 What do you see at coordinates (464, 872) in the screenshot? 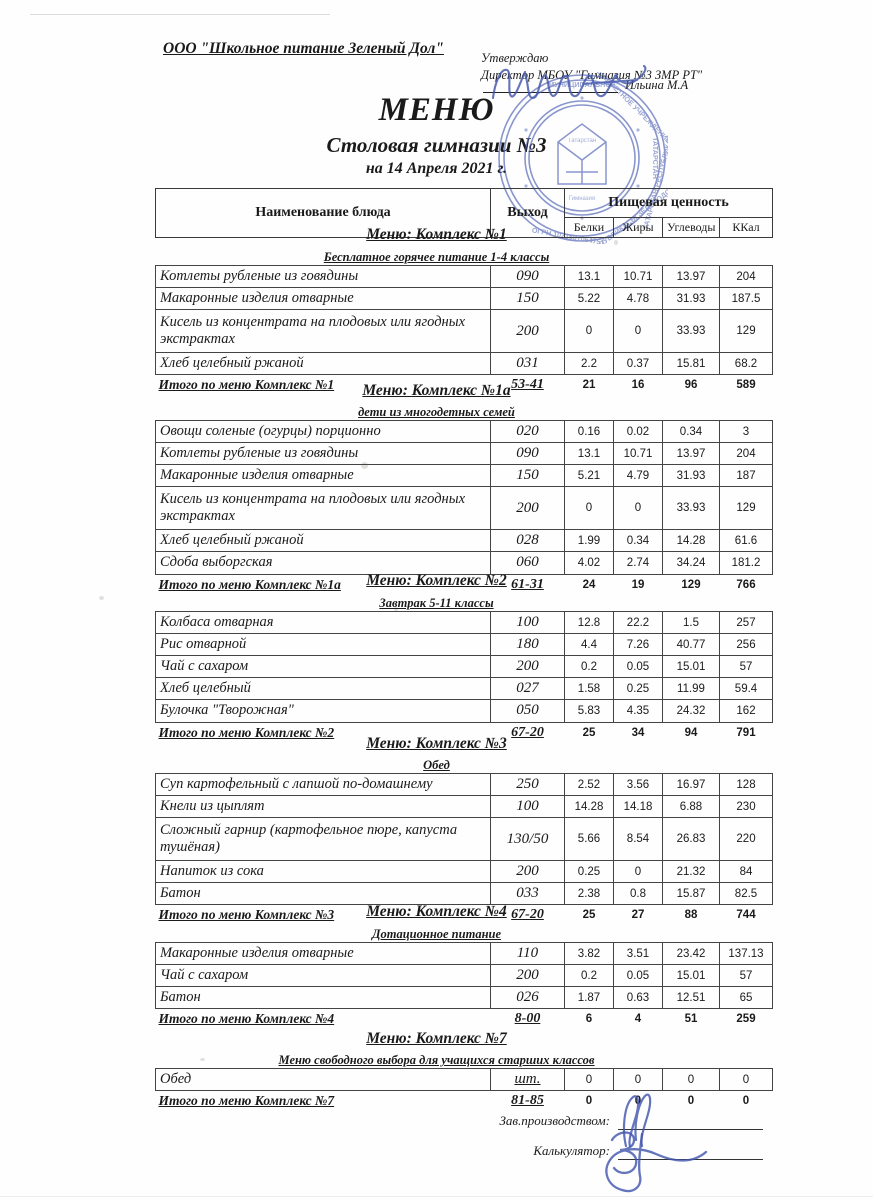
I see `table-row: Напиток из сока 200 0.25 0 21.32 84` at bounding box center [464, 872].